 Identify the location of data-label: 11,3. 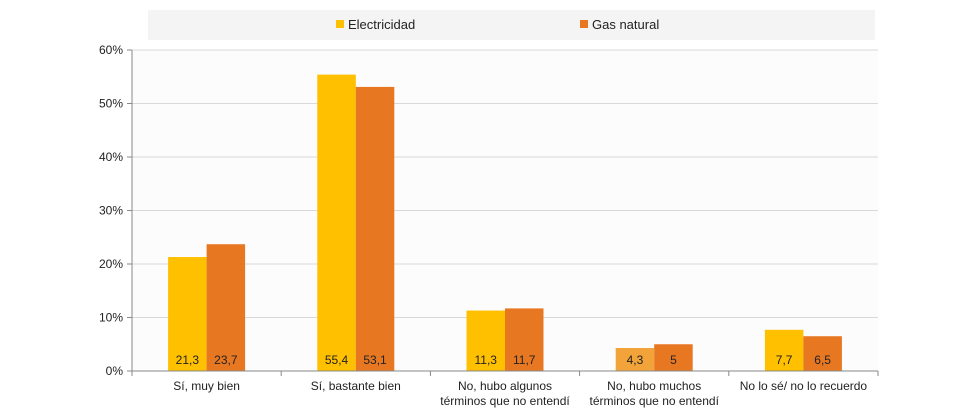
(486, 360).